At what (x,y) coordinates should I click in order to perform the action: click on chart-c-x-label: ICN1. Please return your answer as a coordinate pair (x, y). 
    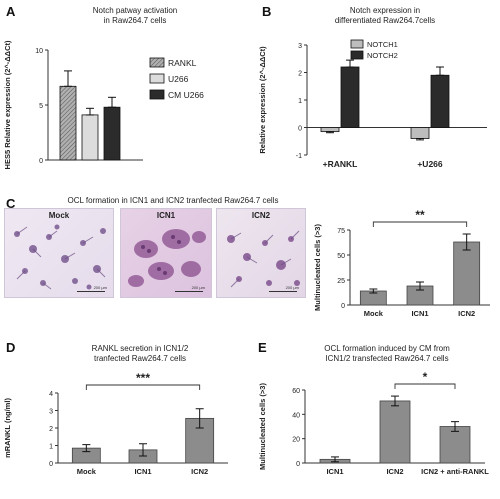
    Looking at the image, I should click on (419, 313).